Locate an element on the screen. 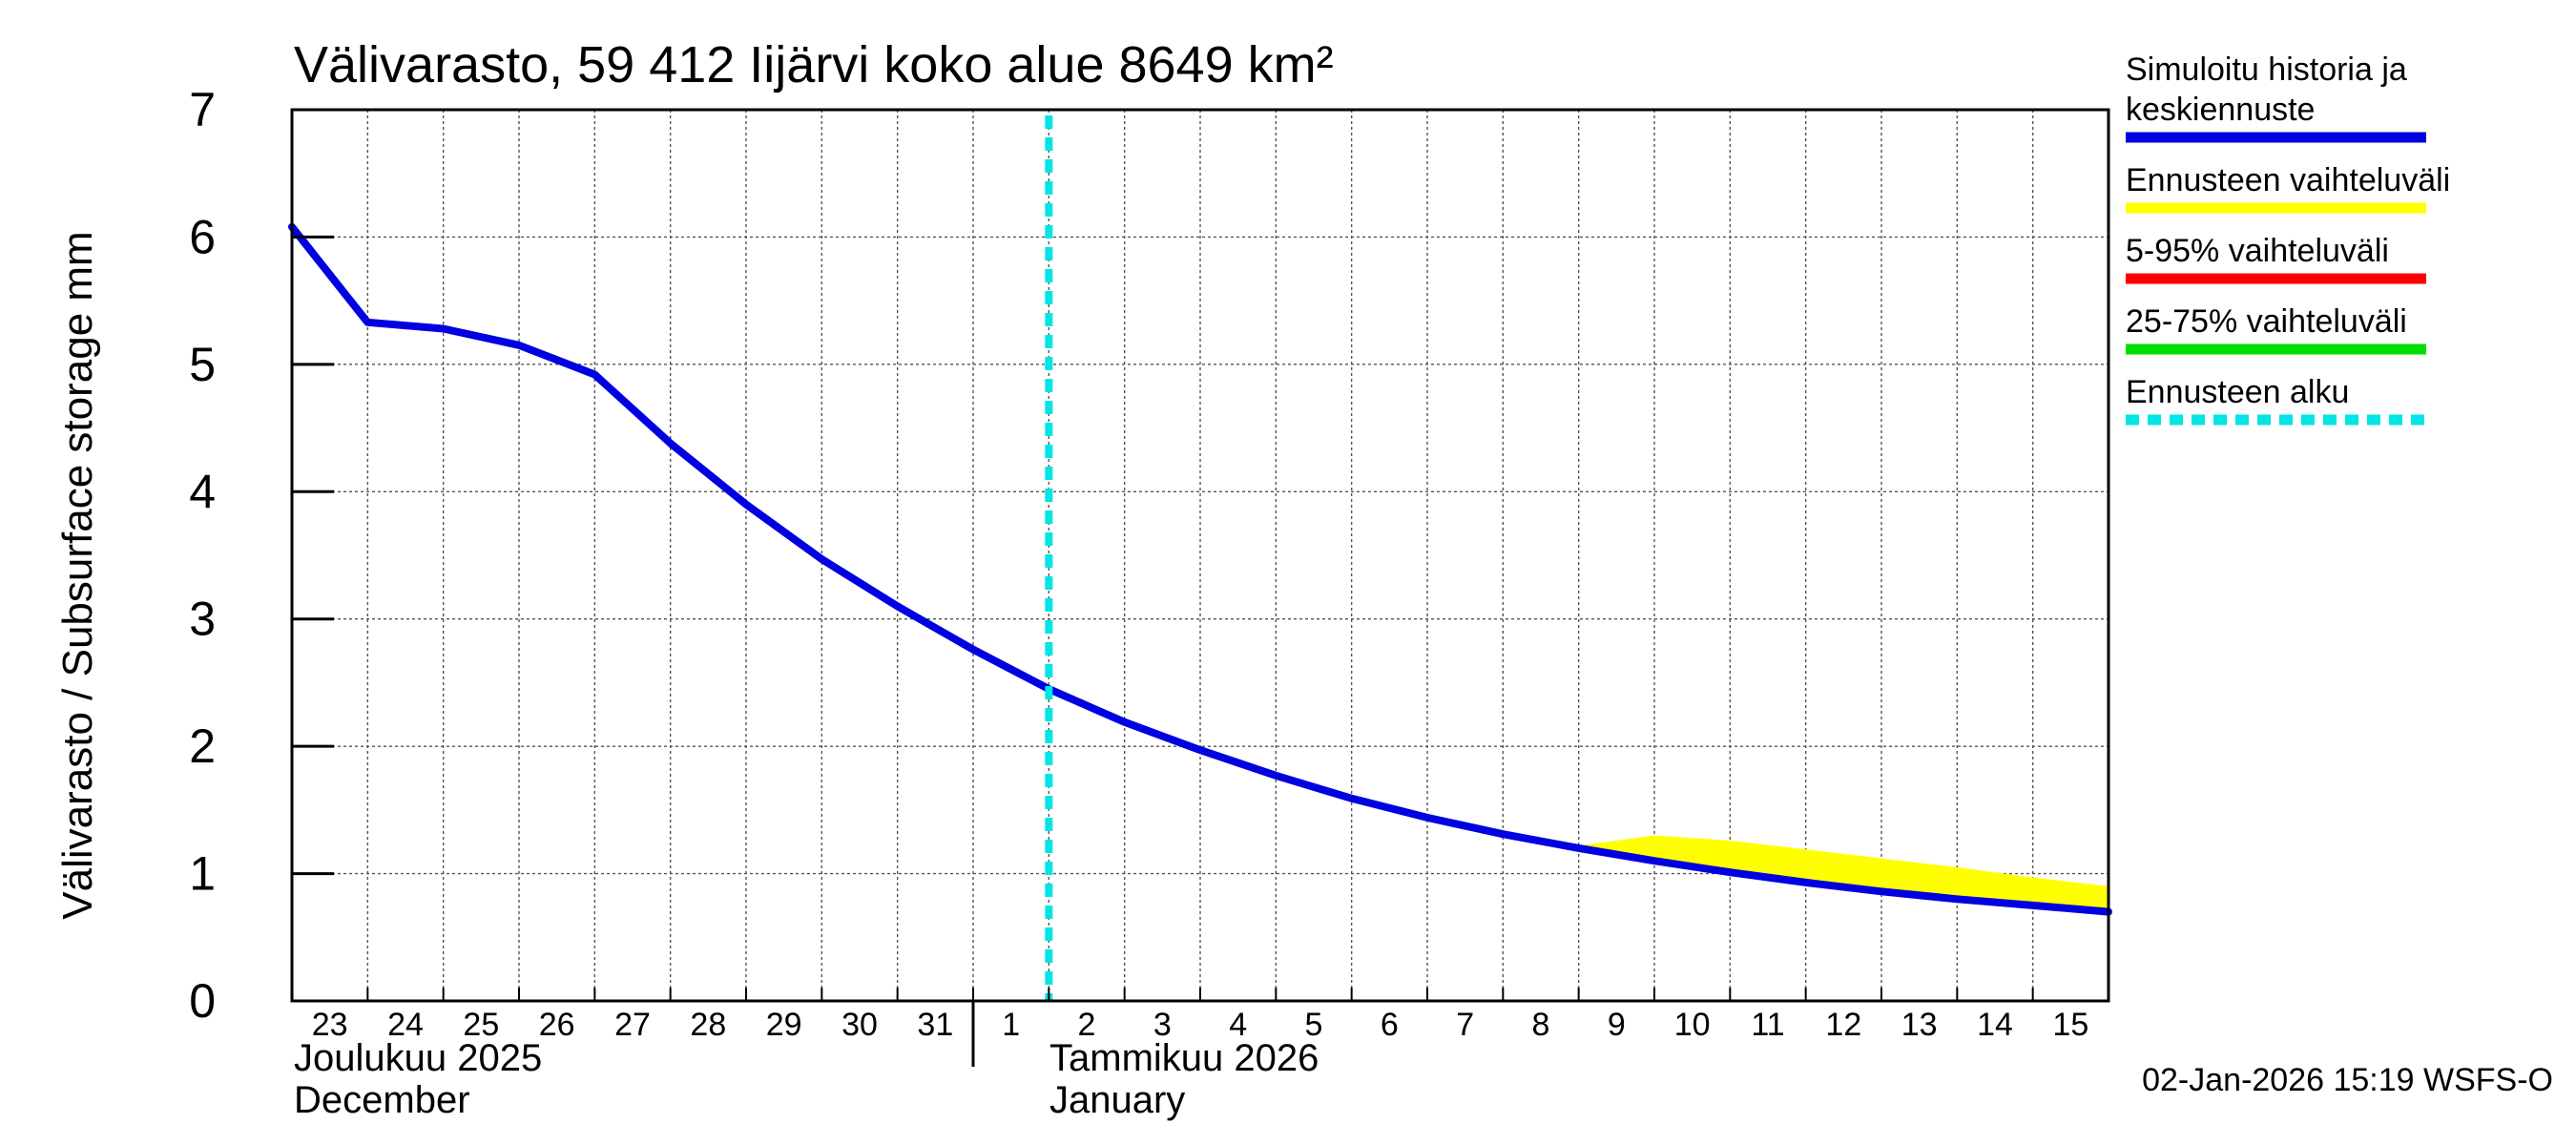  y-tick-label: 7 is located at coordinates (202, 109).